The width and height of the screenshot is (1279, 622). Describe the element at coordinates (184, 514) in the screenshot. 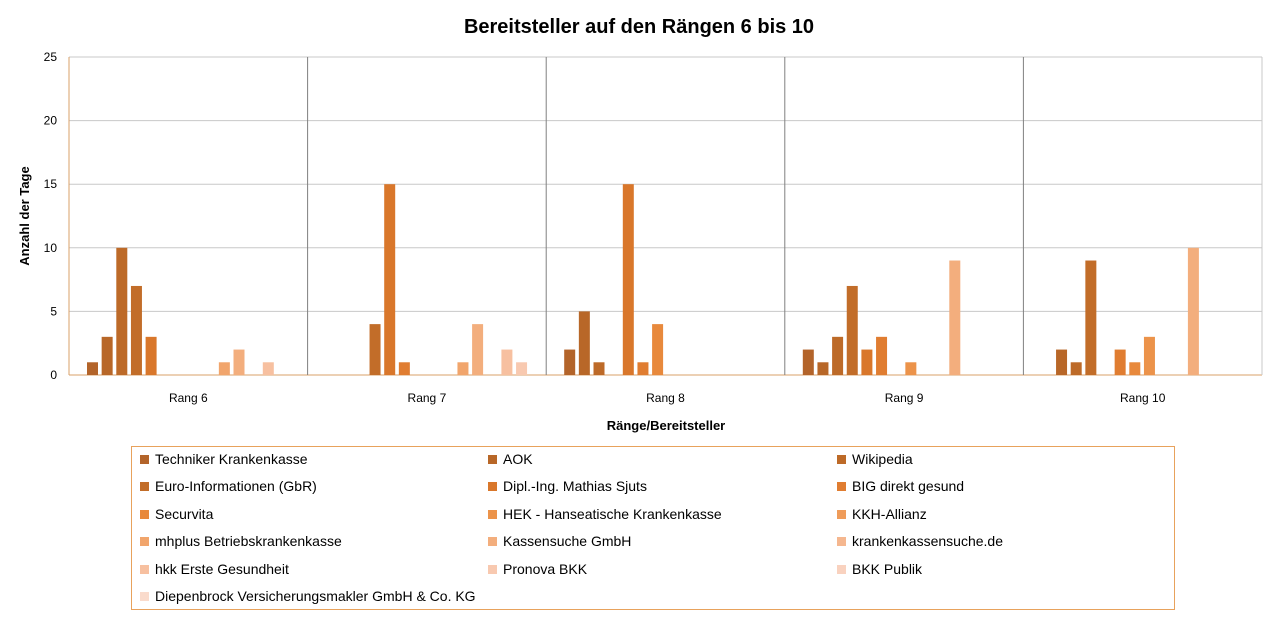

I see `legend-label: Securvita` at that location.